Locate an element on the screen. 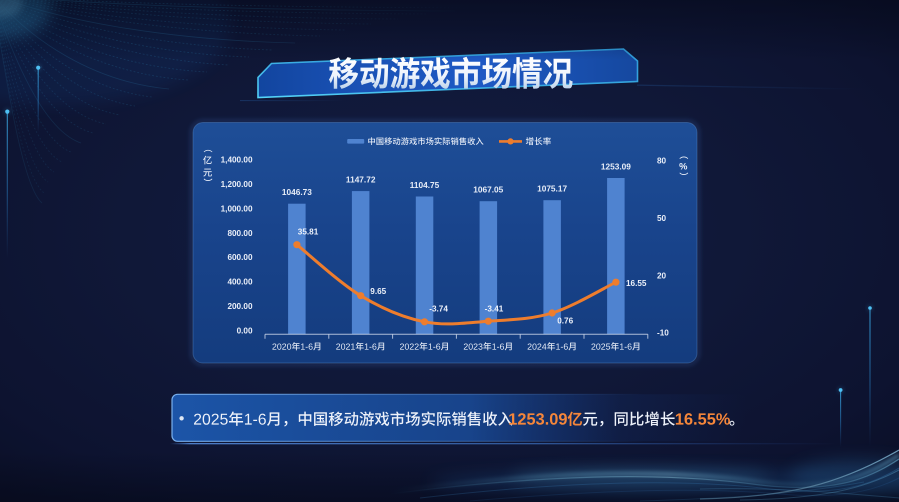 This screenshot has width=899, height=502. svg-text: 1046.73 is located at coordinates (297, 192).